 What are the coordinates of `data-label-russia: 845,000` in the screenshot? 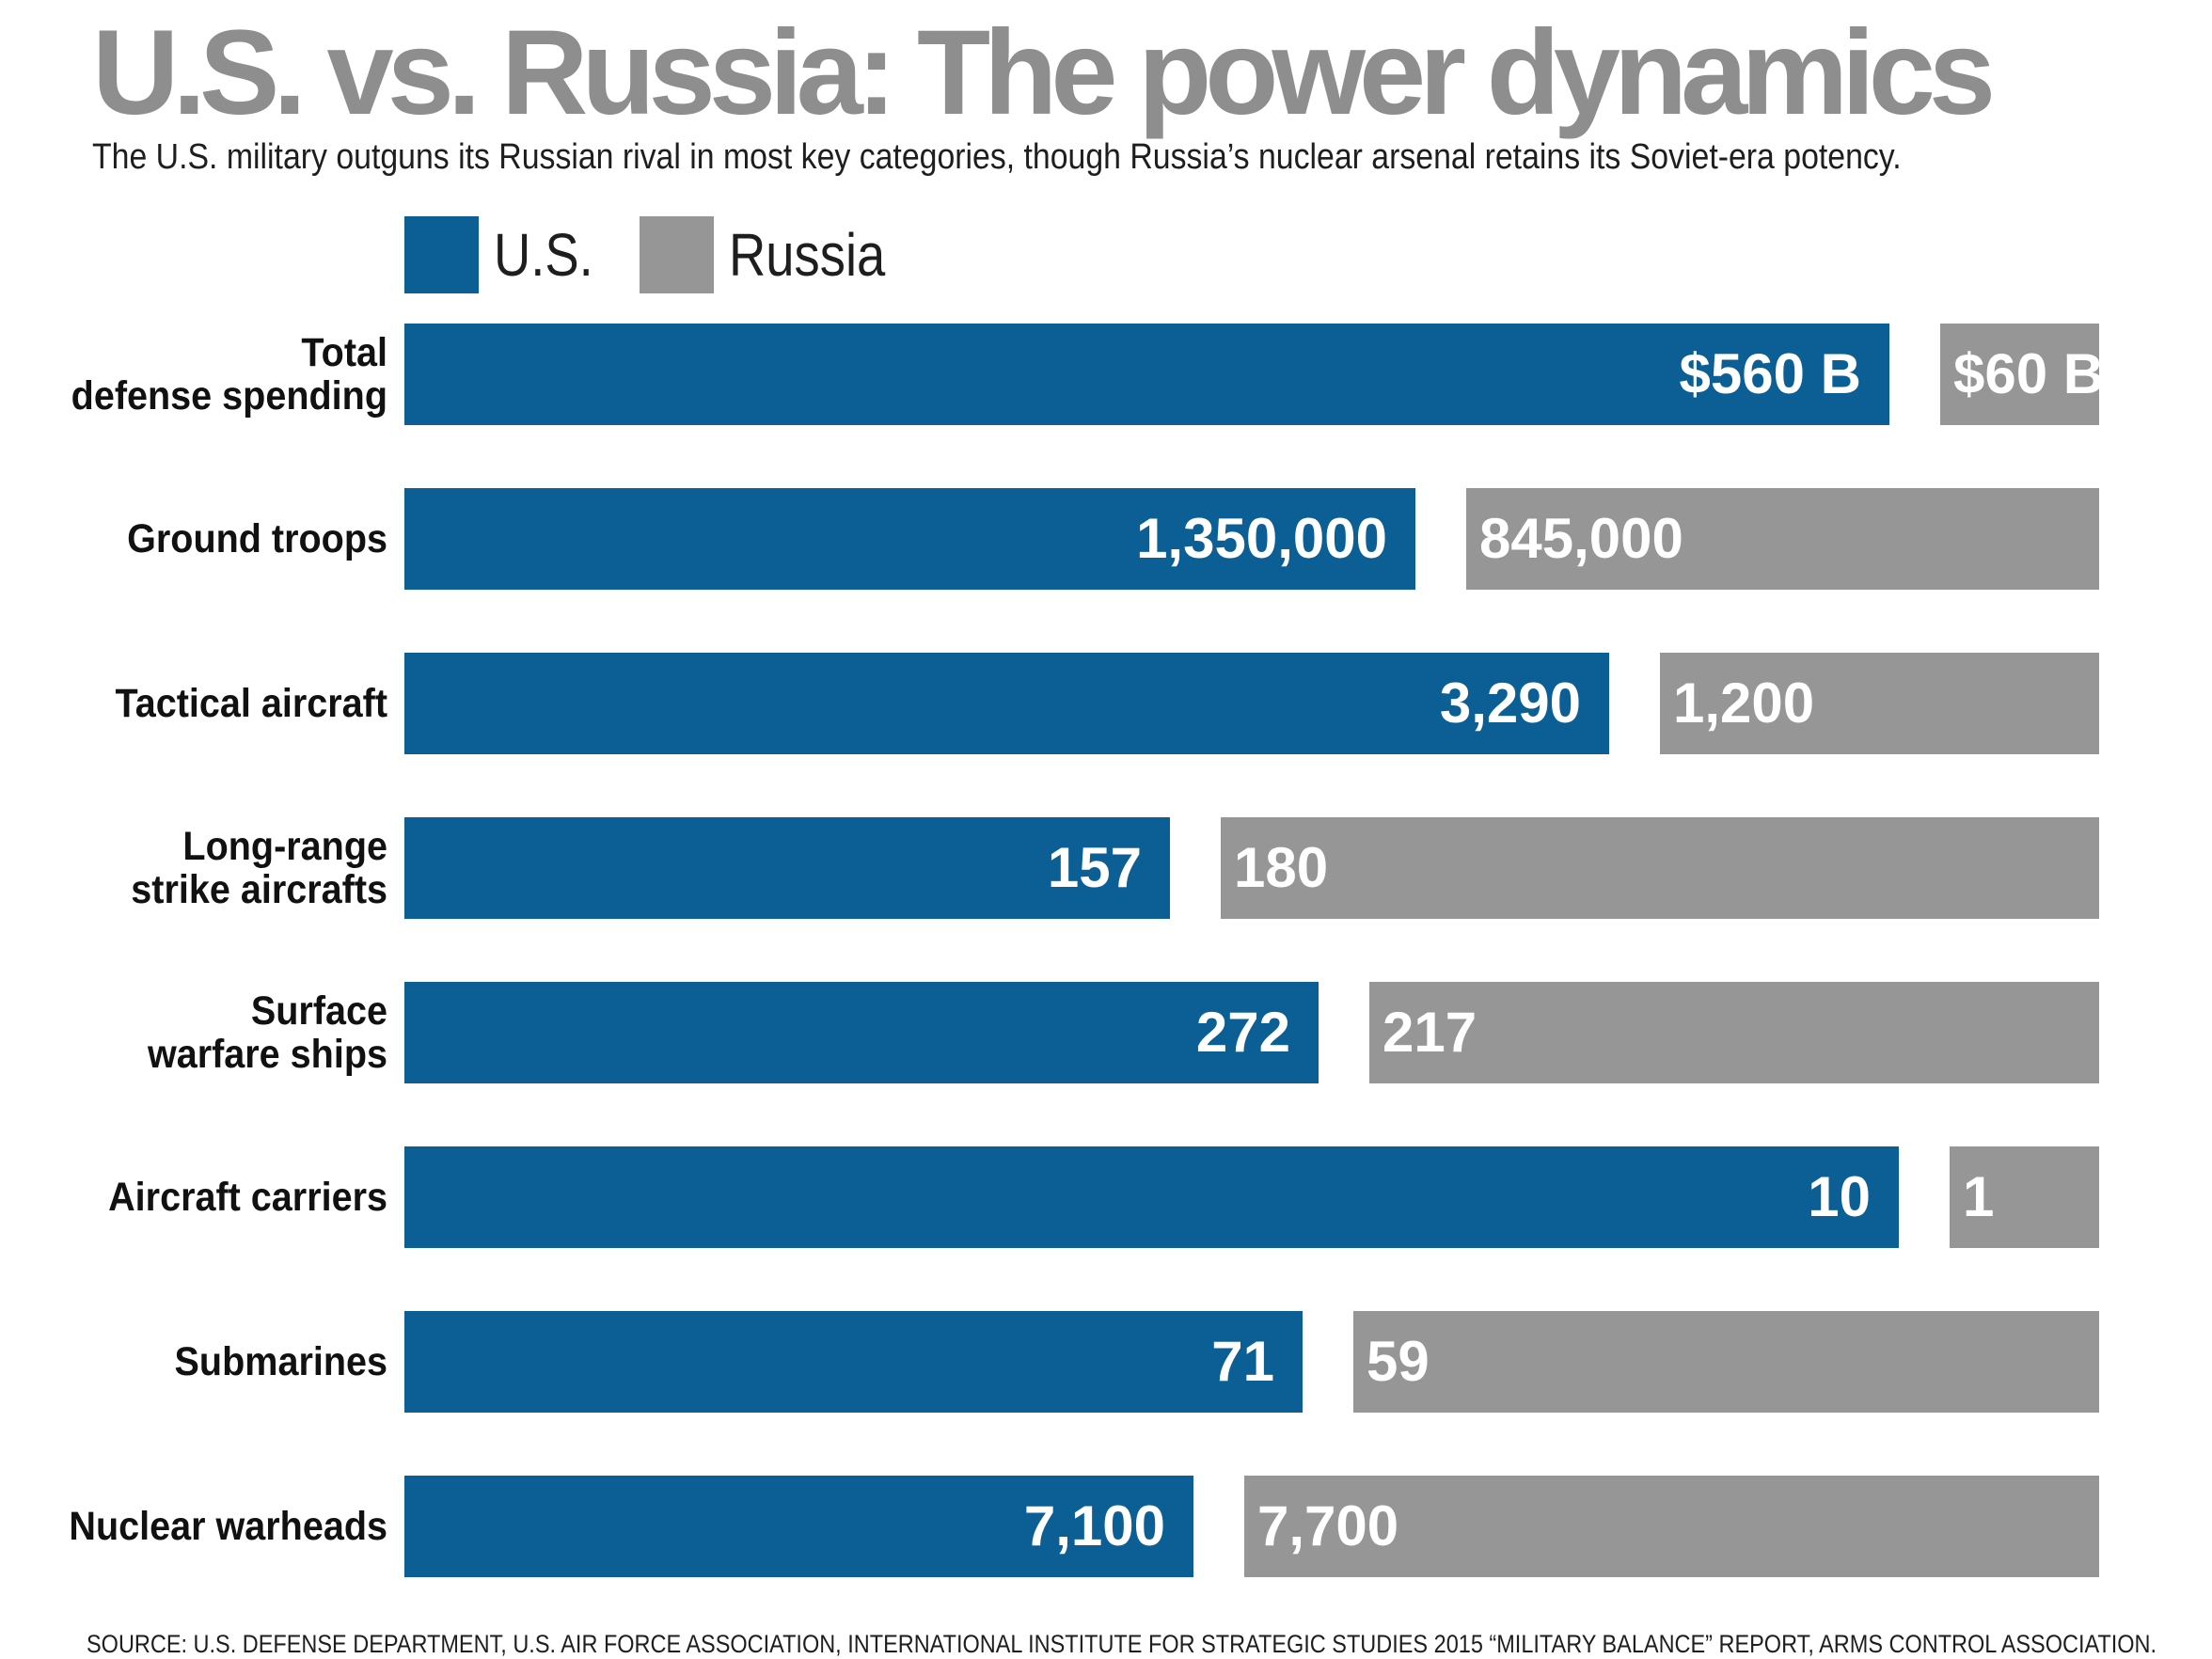 It's located at (1581, 538).